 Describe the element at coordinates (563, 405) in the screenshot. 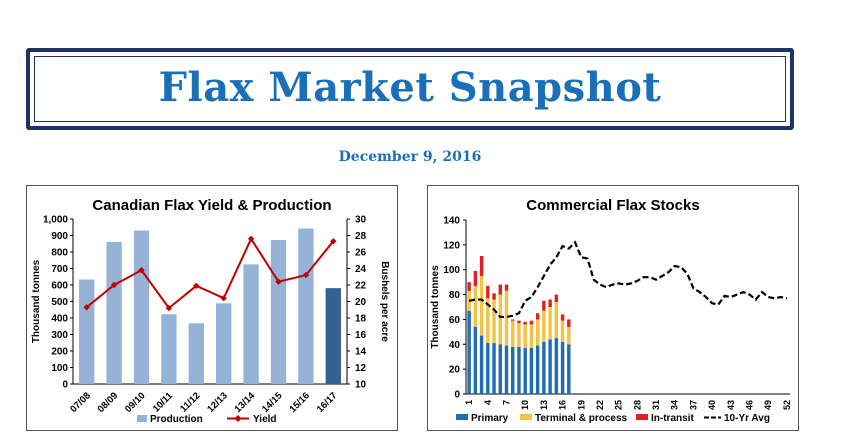

I see `x-tick-label: 16` at that location.